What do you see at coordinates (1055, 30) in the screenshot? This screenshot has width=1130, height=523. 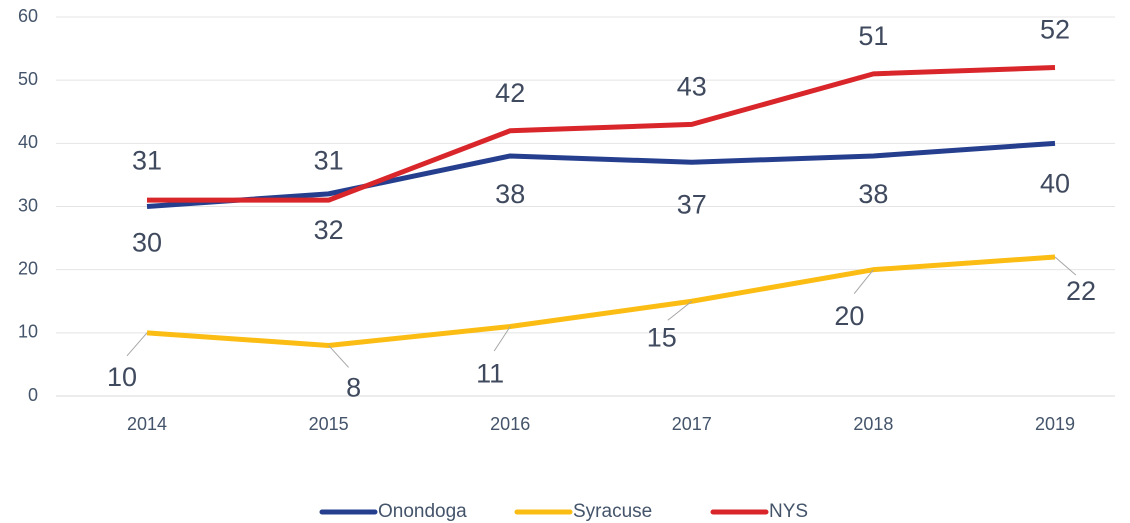 I see `data-label: 52` at bounding box center [1055, 30].